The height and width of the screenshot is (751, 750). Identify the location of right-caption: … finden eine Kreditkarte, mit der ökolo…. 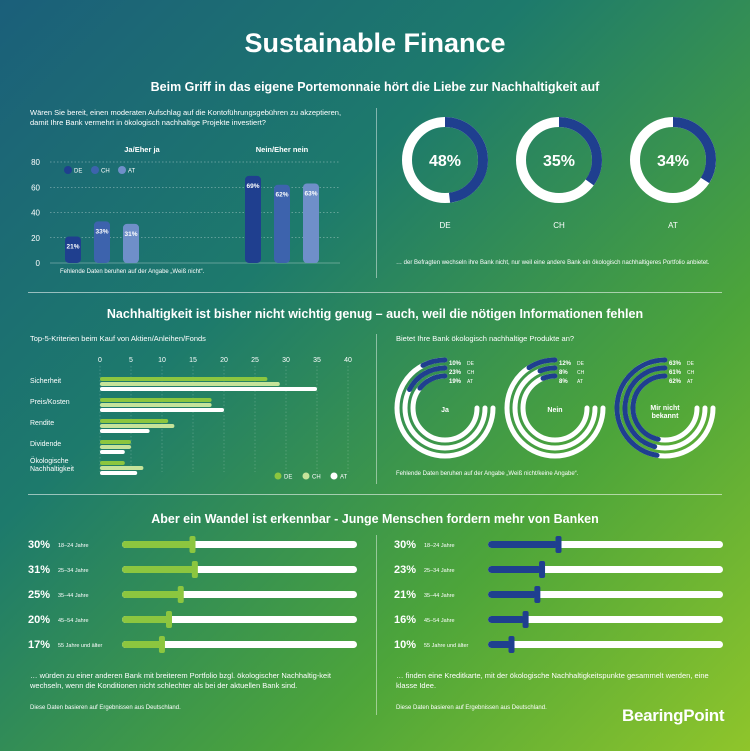
(552, 680).